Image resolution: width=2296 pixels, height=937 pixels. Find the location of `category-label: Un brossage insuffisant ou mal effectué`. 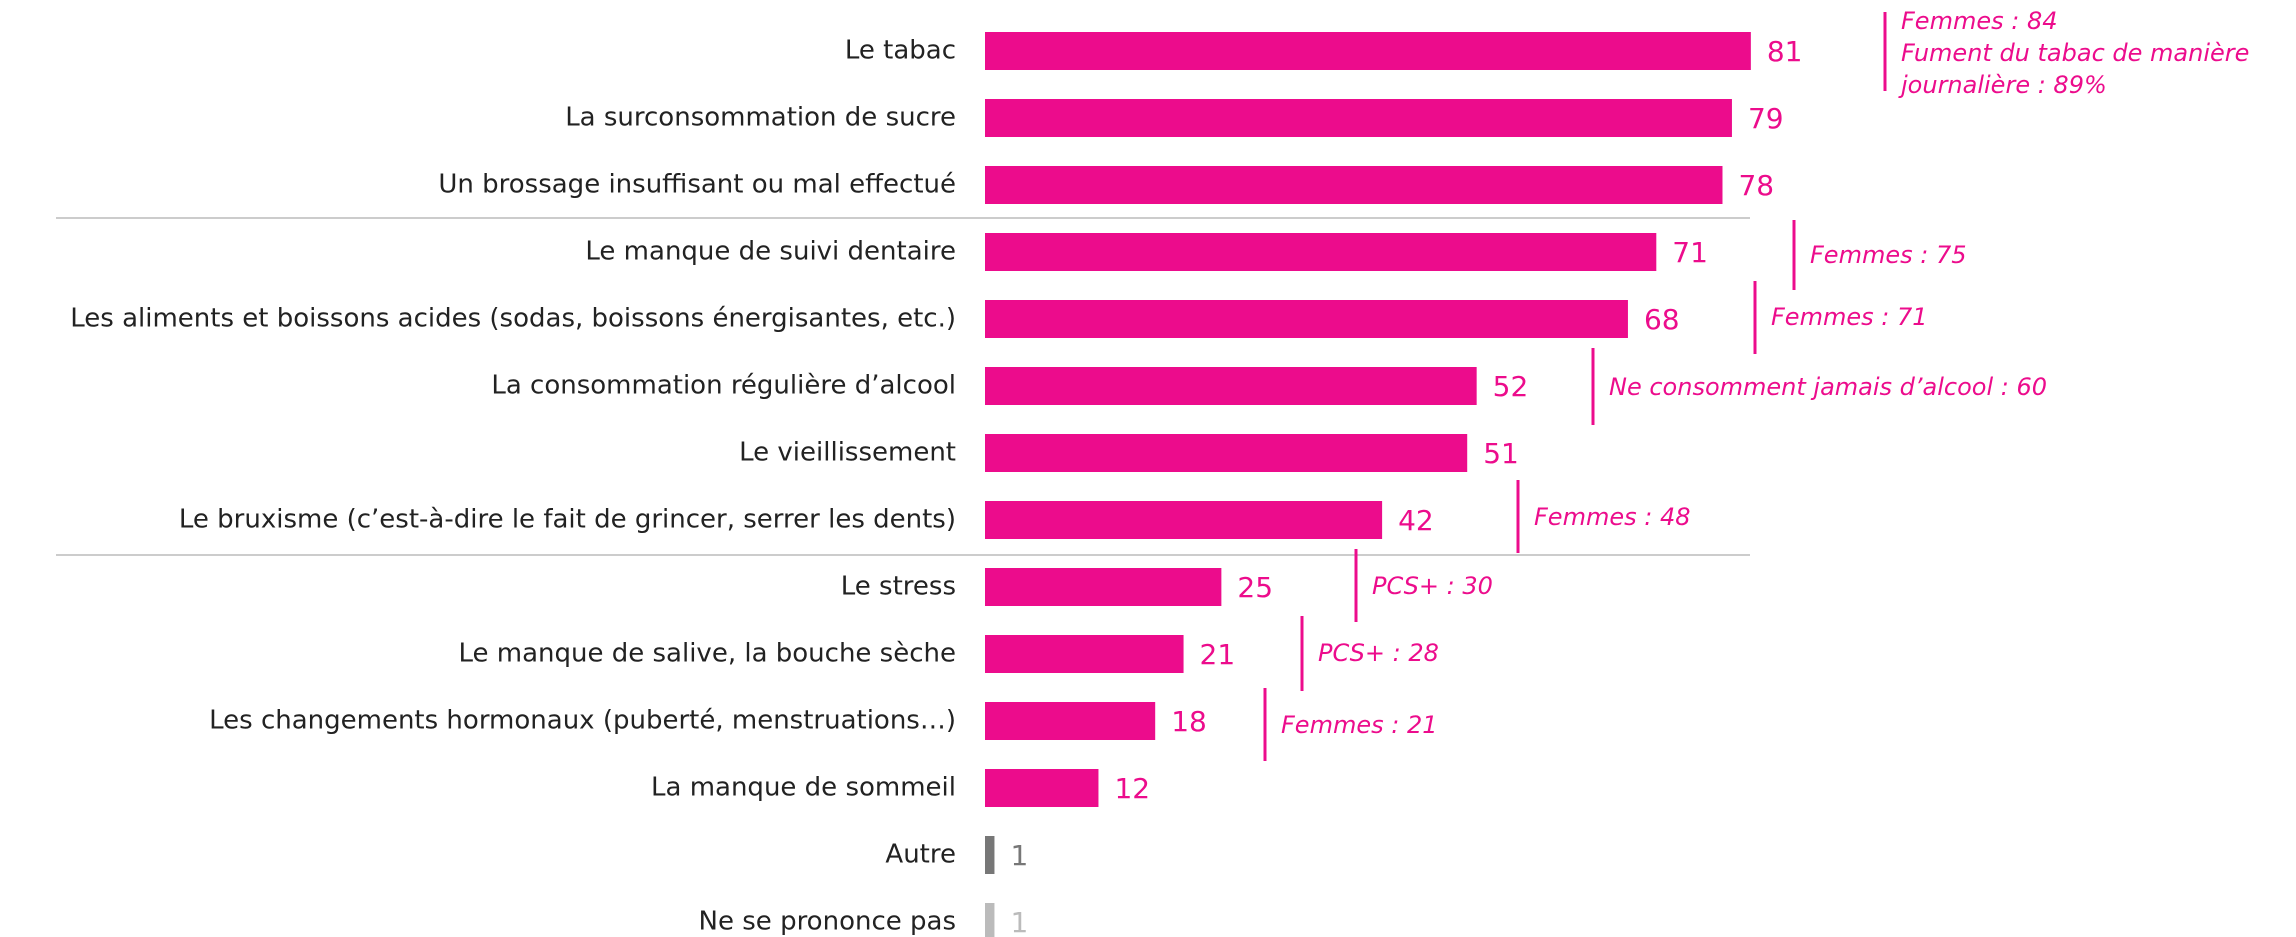

category-label: Un brossage insuffisant ou mal effectué is located at coordinates (697, 185).